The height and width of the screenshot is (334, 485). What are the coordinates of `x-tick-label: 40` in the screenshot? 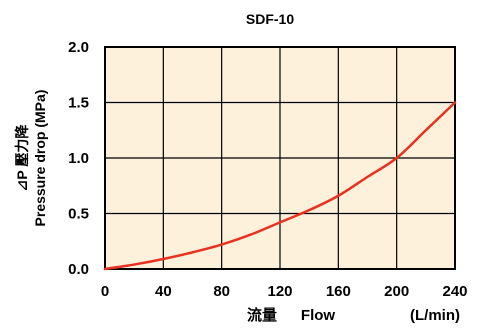 It's located at (163, 291).